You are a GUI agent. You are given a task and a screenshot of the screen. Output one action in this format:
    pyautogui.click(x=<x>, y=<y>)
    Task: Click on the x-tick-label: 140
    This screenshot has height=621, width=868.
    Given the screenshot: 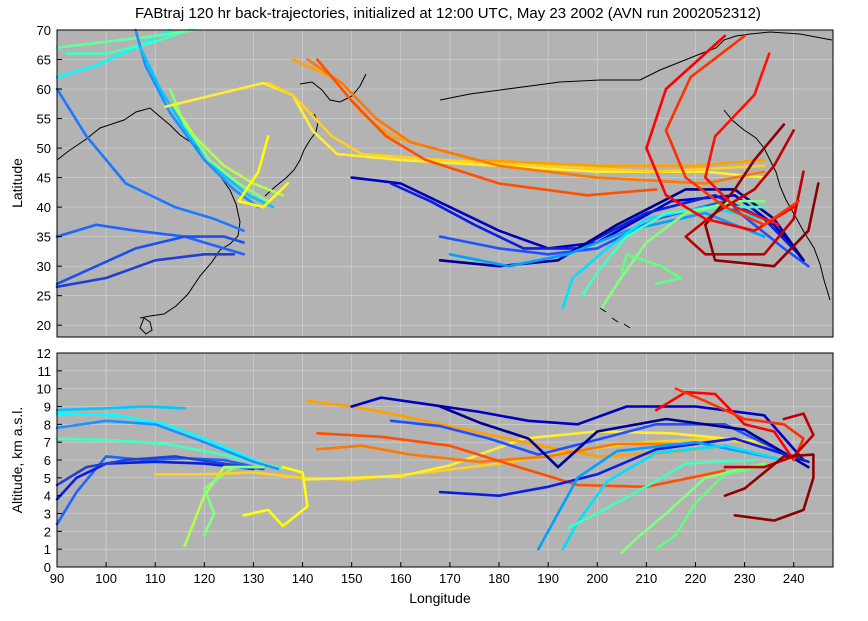 What is the action you would take?
    pyautogui.click(x=303, y=578)
    